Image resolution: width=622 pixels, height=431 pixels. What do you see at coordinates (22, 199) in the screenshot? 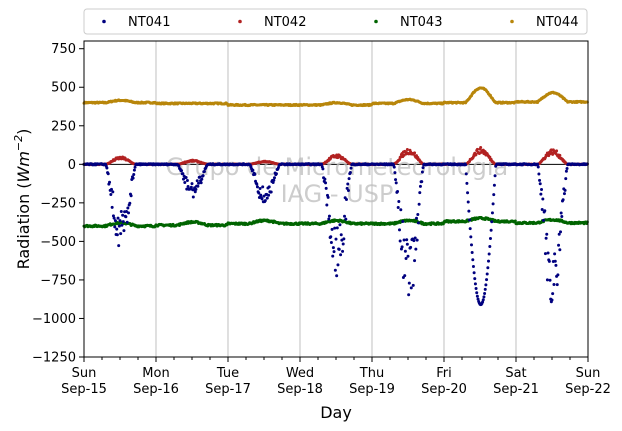
I see `y-axis-title: Radiation (Wm−2)` at bounding box center [22, 199].